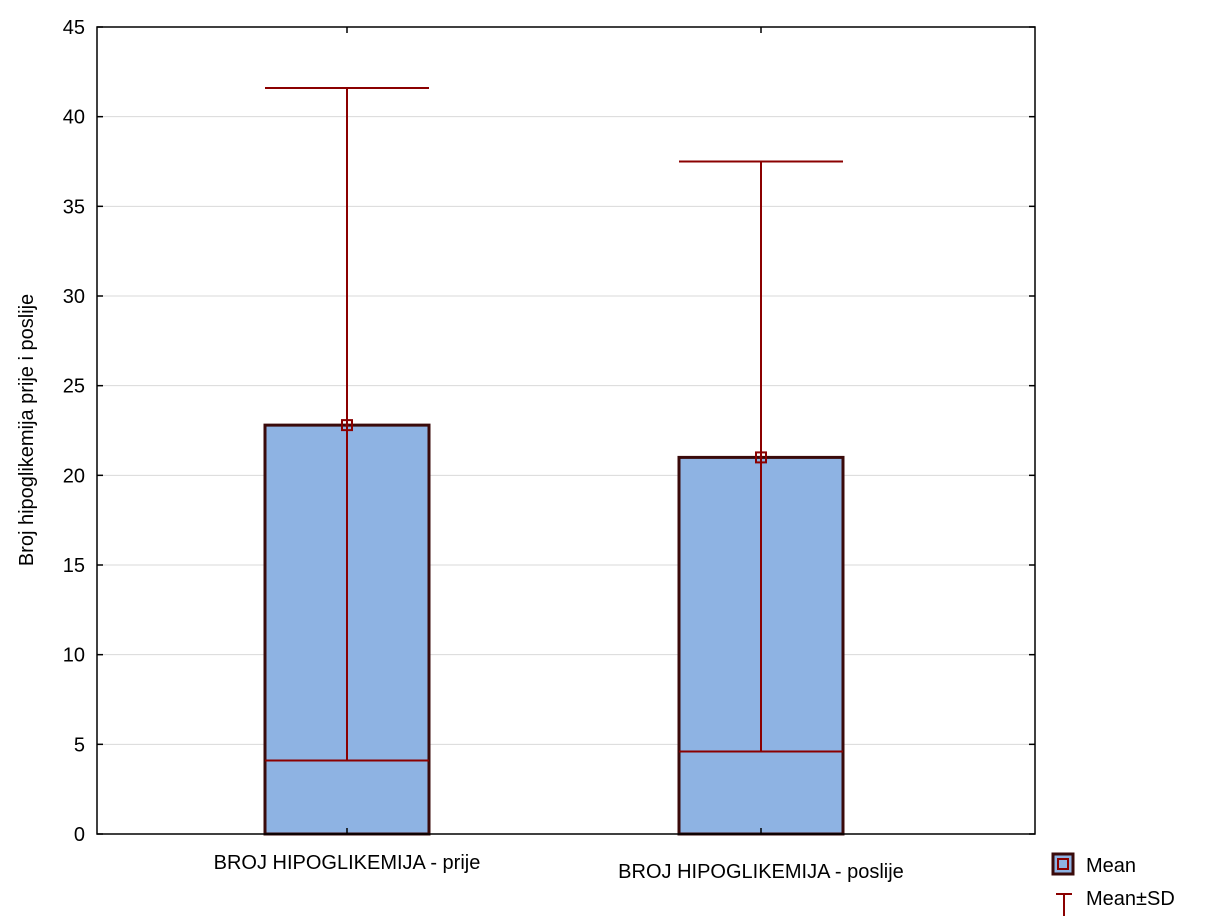 This screenshot has width=1225, height=917. I want to click on y-tick-label: 0, so click(79, 835).